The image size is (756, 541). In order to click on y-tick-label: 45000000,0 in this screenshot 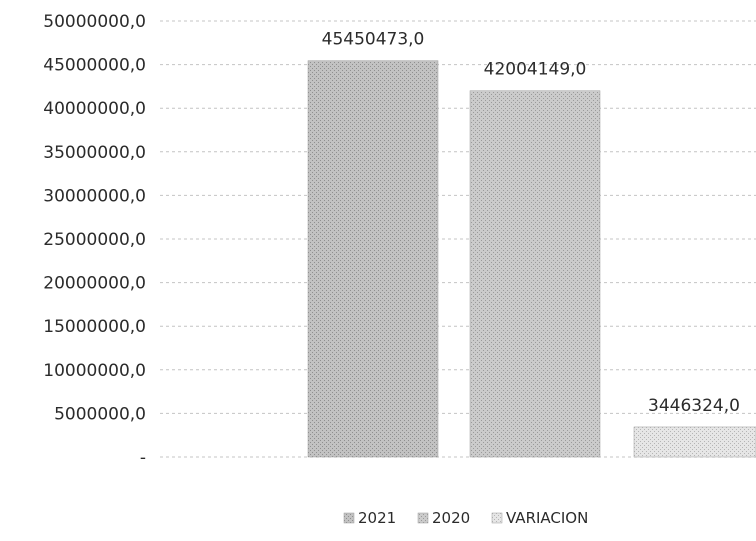, I will do `click(94, 66)`.